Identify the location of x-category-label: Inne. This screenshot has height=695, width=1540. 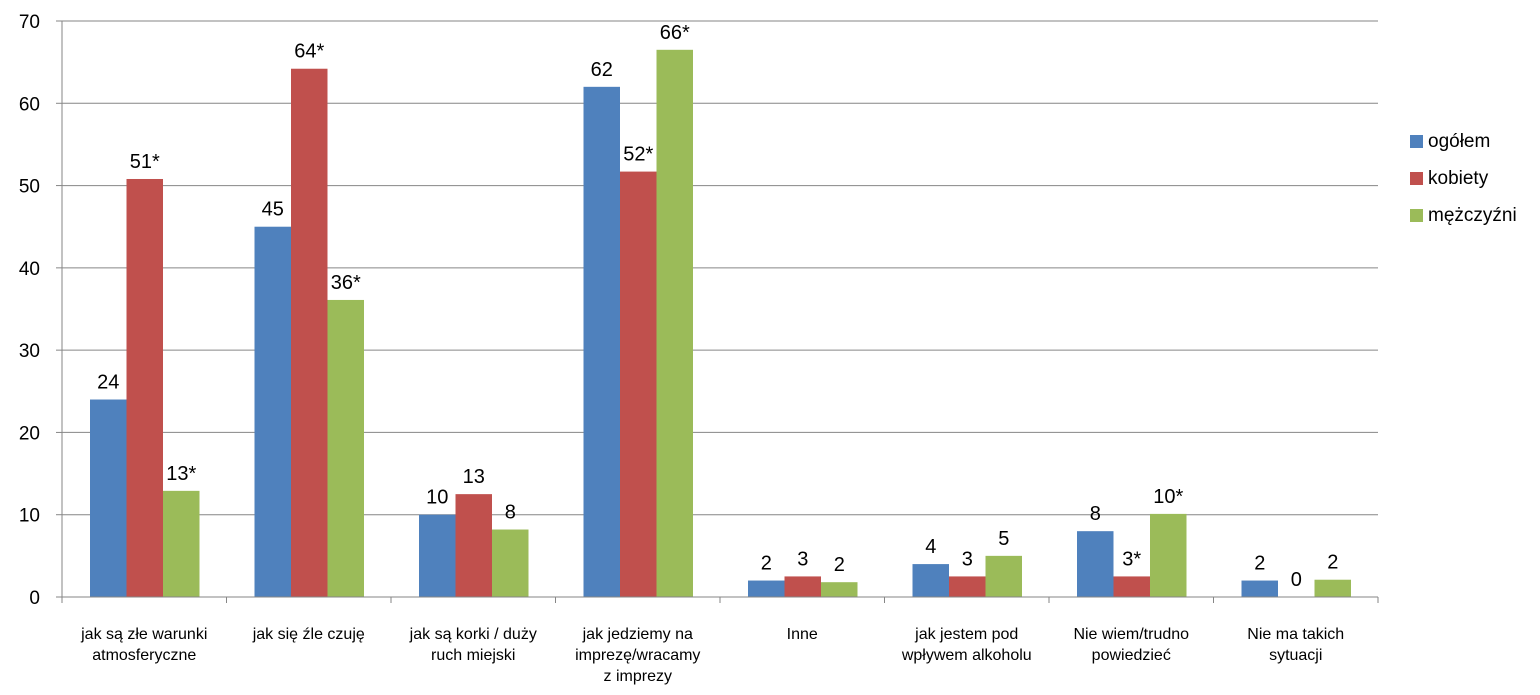
(802, 634).